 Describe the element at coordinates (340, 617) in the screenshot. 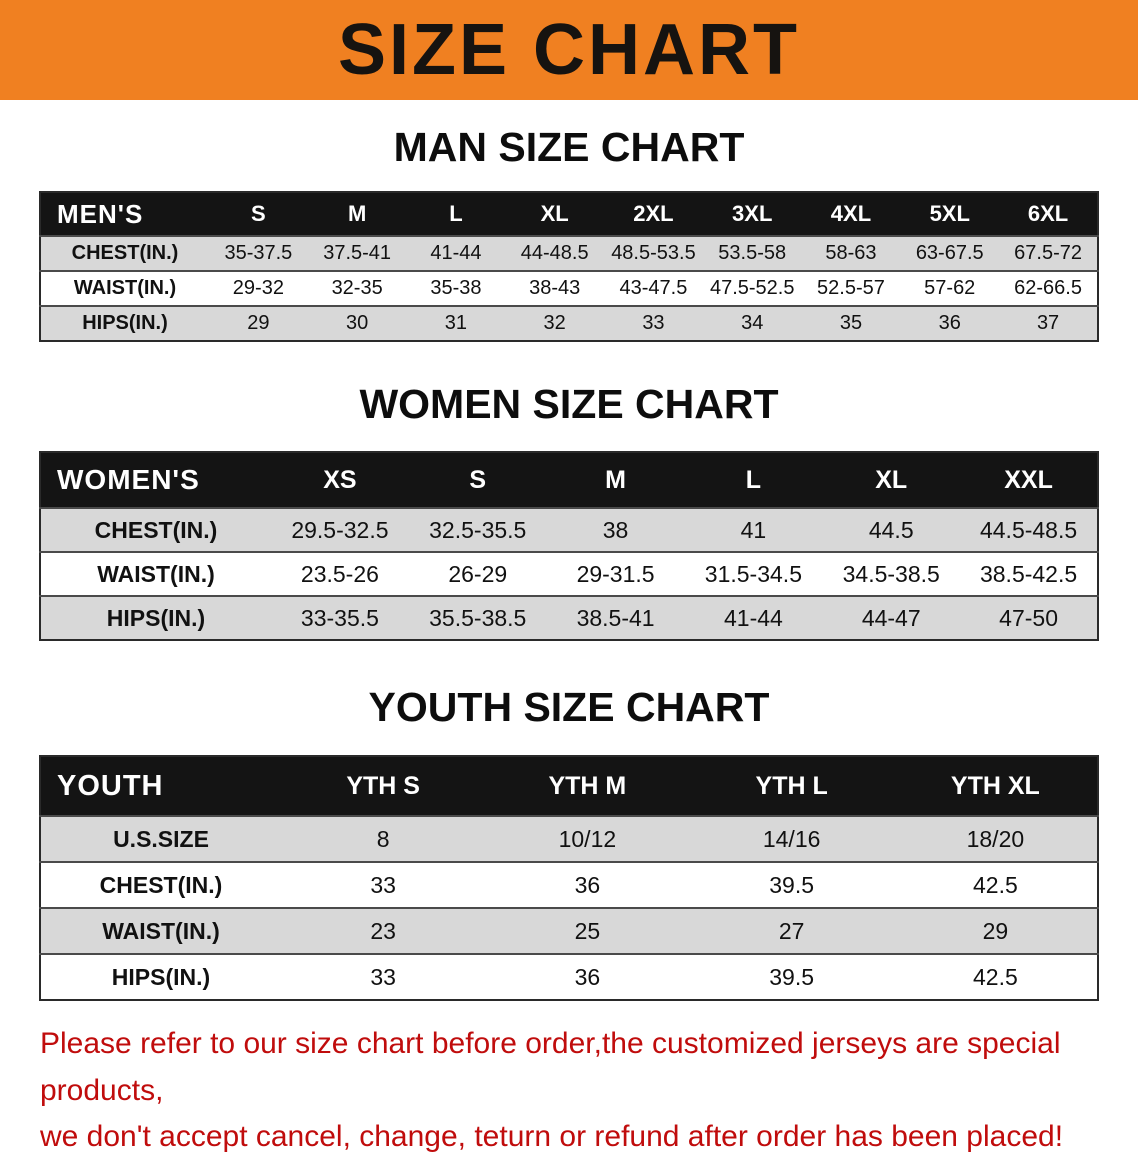

I see `measurement-cell: 33-35.5` at that location.